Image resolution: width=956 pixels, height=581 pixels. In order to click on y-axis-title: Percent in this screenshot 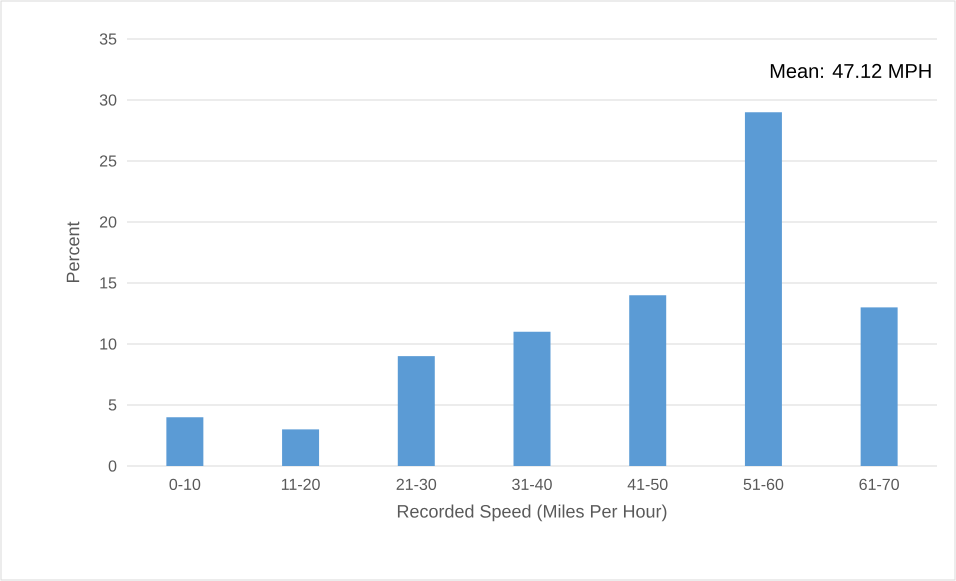, I will do `click(73, 252)`.